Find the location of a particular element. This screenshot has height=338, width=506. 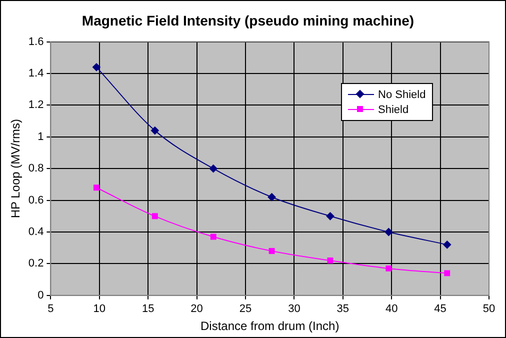

y-axis-title: HP Loop (MV/rms) is located at coordinates (15, 168).